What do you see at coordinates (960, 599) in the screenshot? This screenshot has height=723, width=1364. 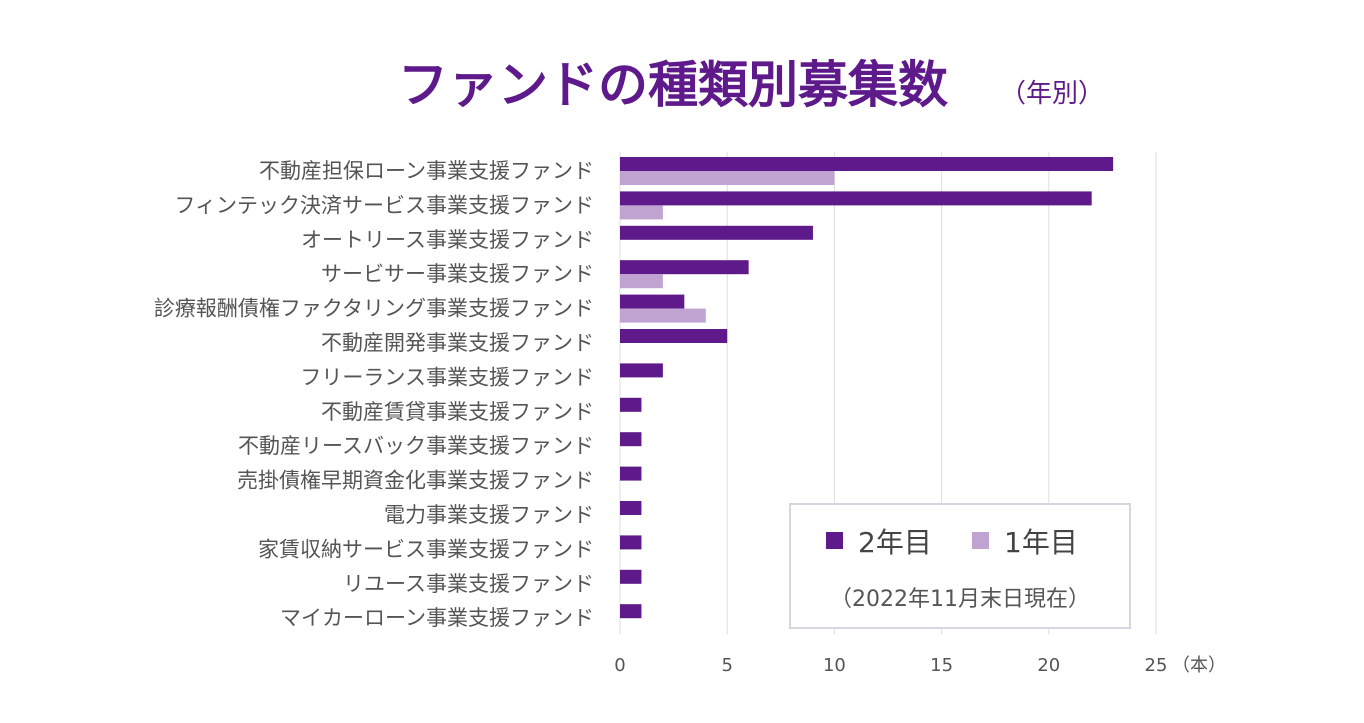 I see `date-note: （2022年11月末日現在）` at bounding box center [960, 599].